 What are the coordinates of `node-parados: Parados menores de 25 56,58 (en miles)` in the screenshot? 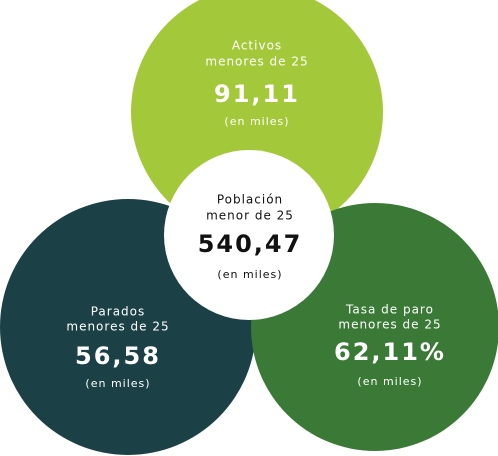 It's located at (117, 348).